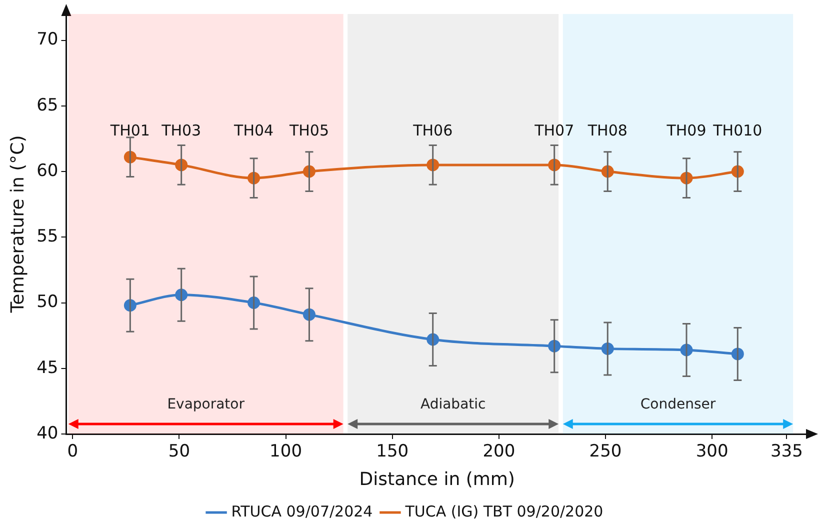 The image size is (820, 530). Describe the element at coordinates (437, 479) in the screenshot. I see `x-axis-title: Distance in (mm)` at that location.